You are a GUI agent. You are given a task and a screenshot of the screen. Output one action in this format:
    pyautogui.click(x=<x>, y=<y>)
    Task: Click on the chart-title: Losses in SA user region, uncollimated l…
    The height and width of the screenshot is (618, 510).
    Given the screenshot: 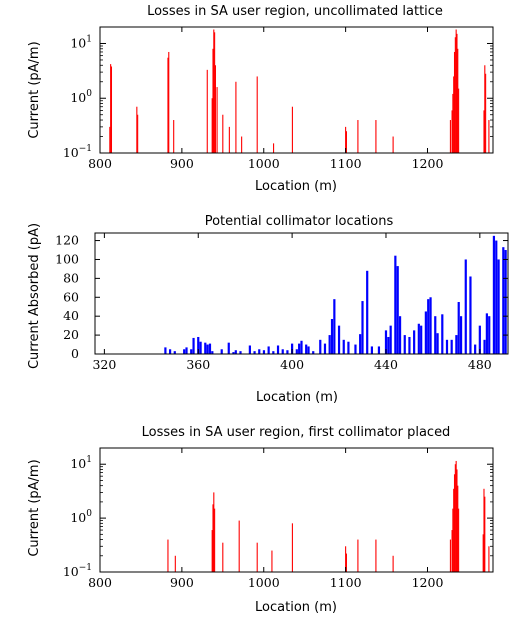 What is the action you would take?
    pyautogui.click(x=295, y=11)
    